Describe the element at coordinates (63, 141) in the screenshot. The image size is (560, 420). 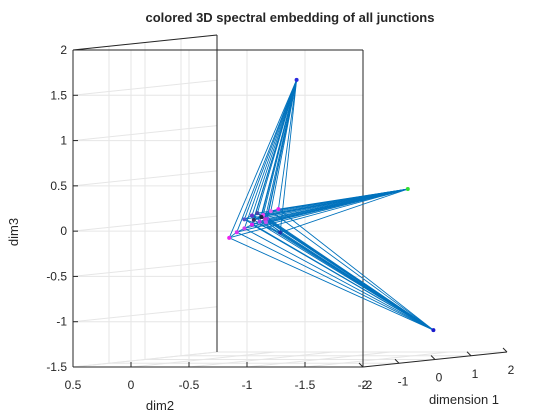
I see `z-tick-label: 1` at that location.